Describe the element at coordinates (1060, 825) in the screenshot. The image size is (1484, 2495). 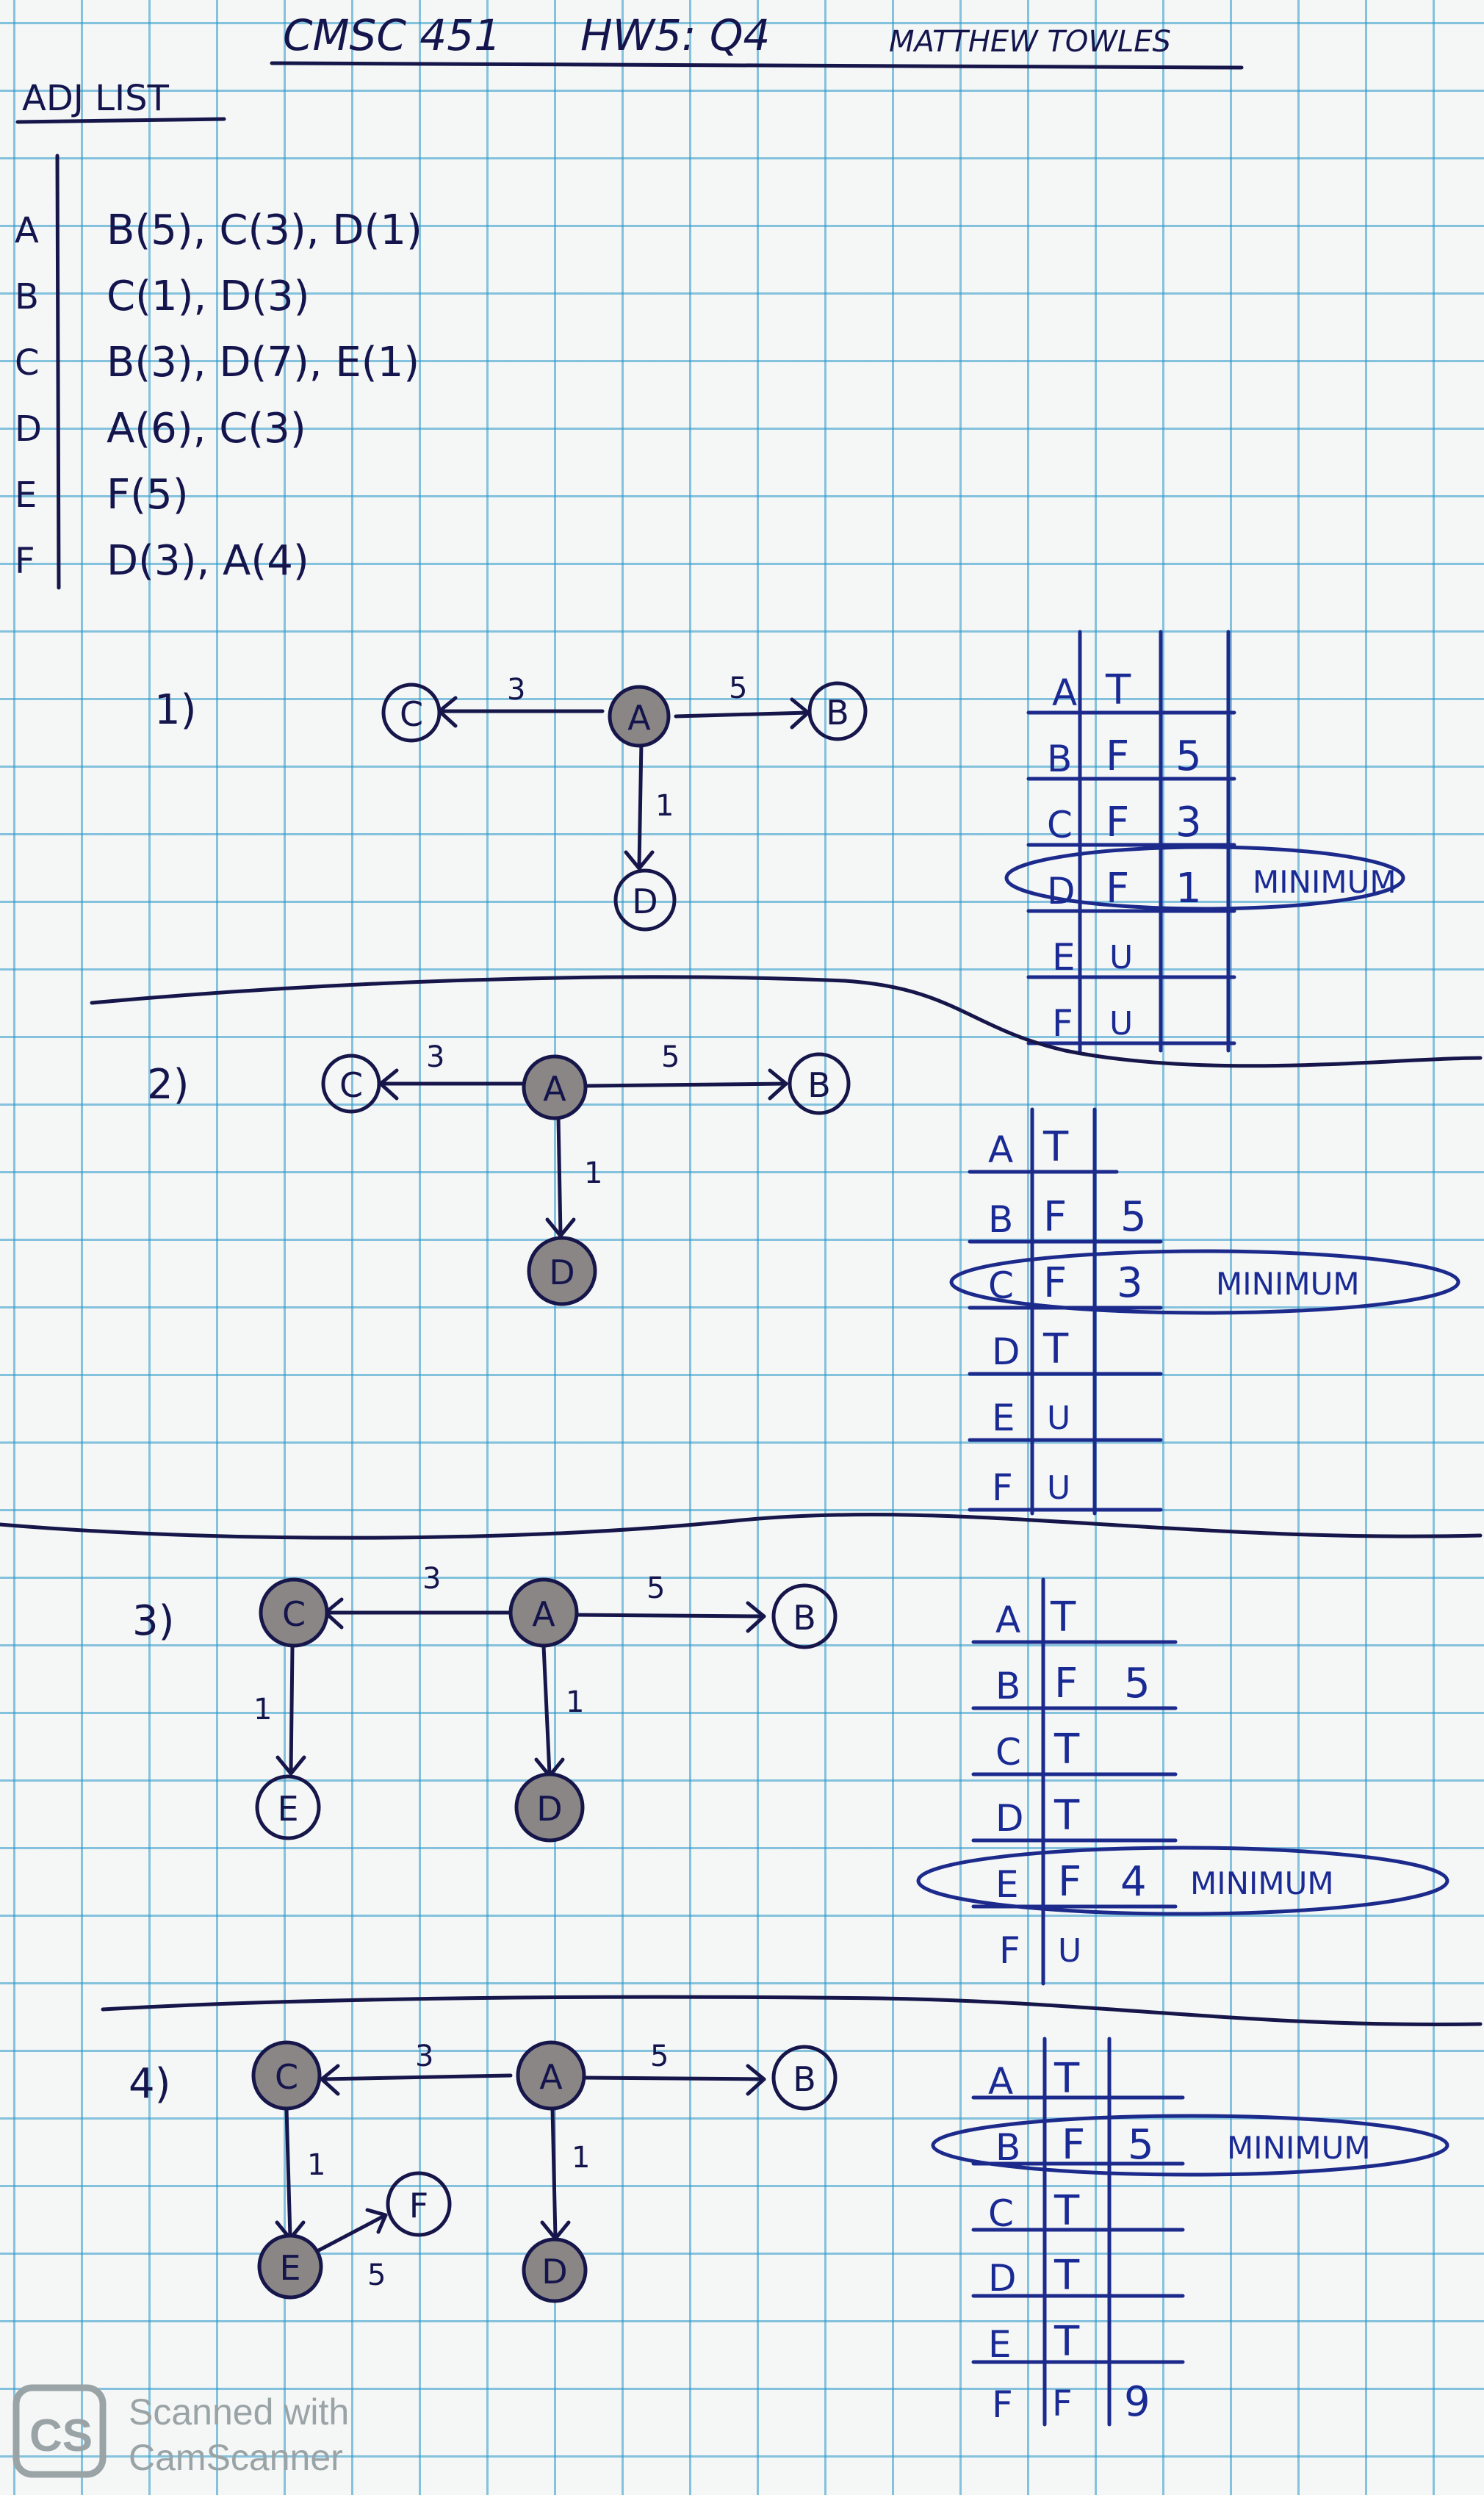
I see `table-cell: C` at that location.